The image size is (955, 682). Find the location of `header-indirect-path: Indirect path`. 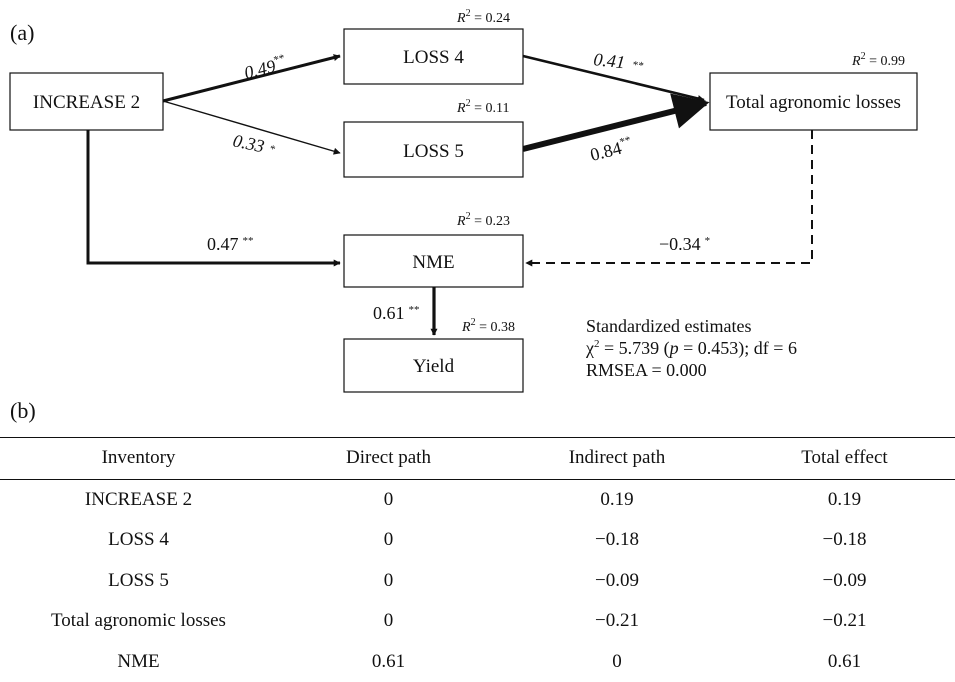

header-indirect-path: Indirect path is located at coordinates (617, 459).